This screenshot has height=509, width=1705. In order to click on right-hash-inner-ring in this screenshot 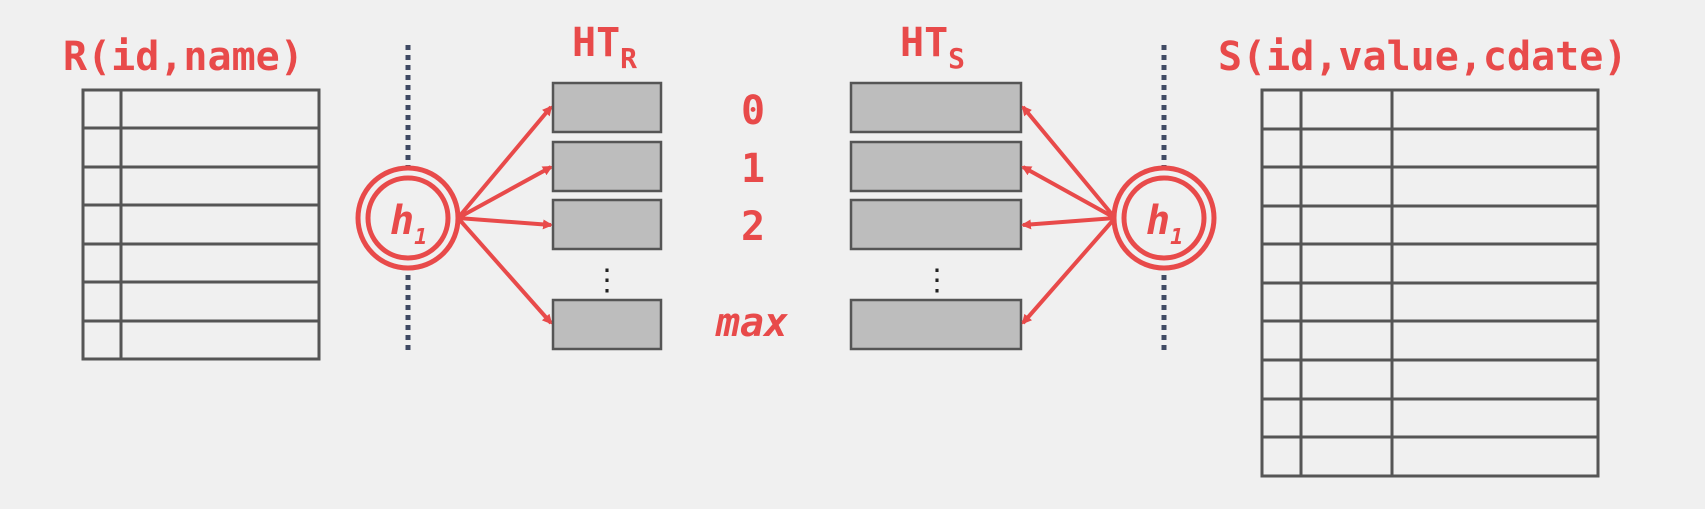, I will do `click(1164, 218)`.